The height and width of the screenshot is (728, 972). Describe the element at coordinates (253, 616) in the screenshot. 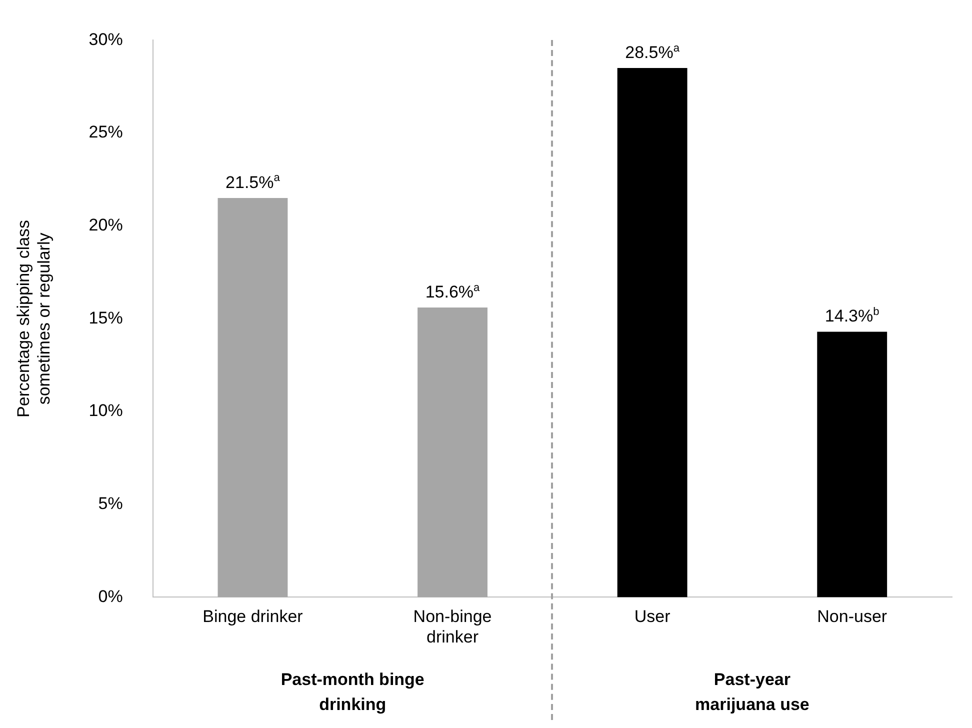

I see `x-tick-label: Binge drinker` at that location.